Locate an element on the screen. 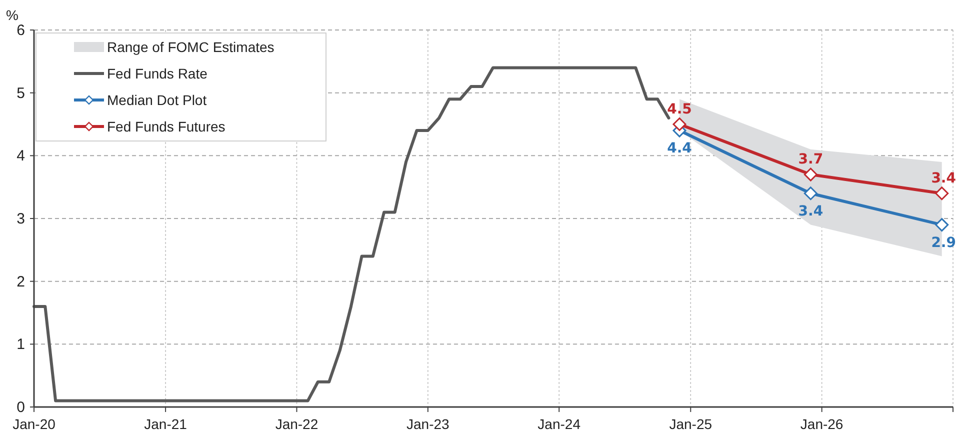 The image size is (957, 437). x-tick-label: Jan-25 is located at coordinates (690, 424).